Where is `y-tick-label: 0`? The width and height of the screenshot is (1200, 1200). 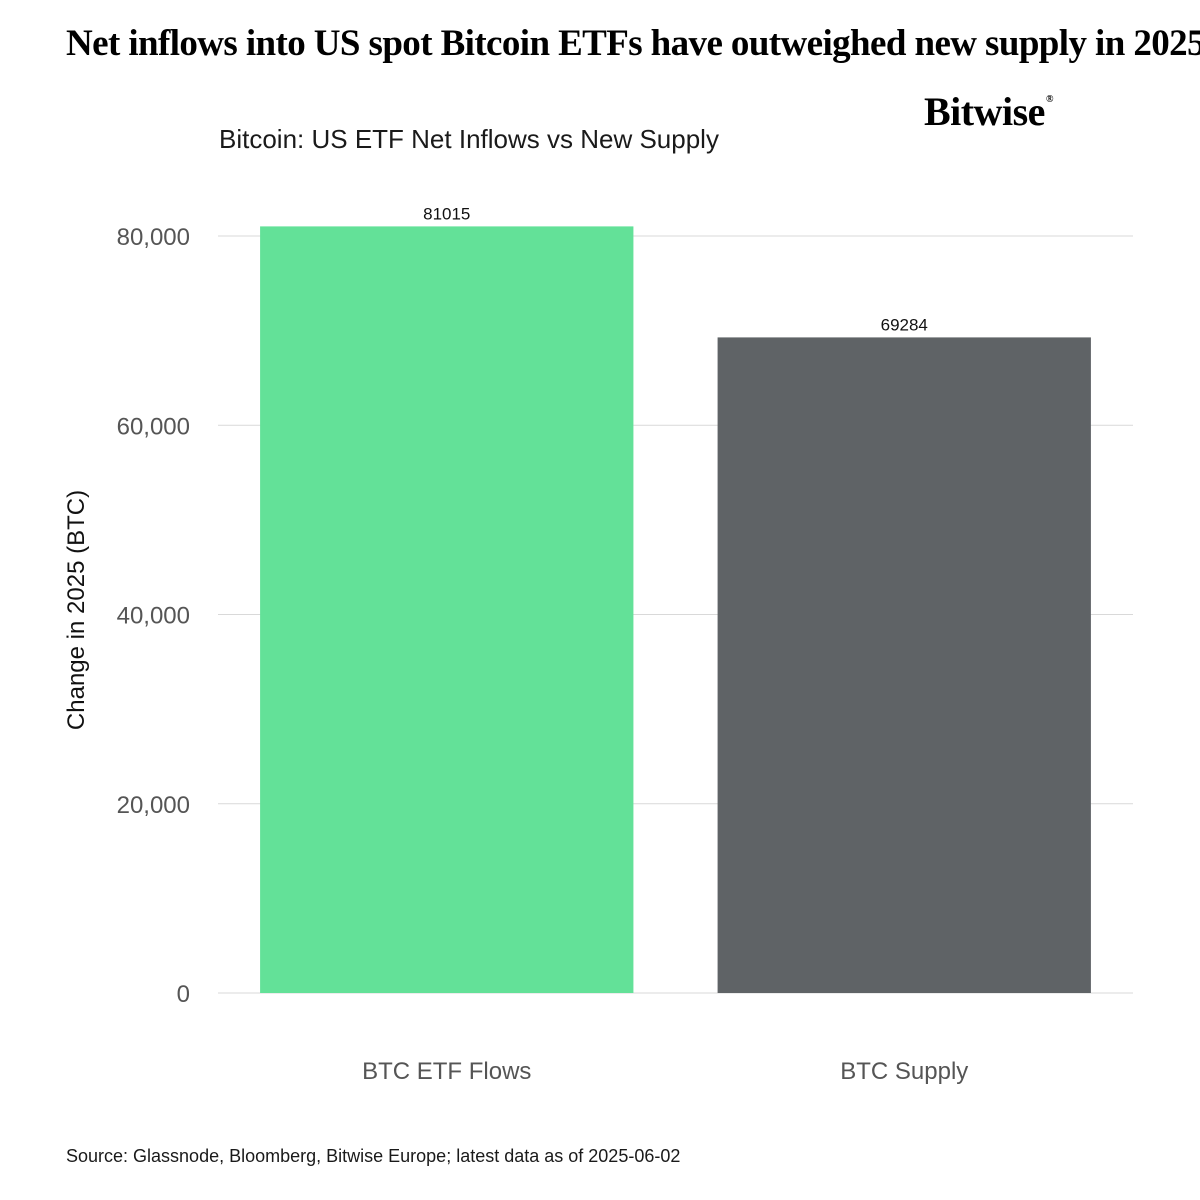 y-tick-label: 0 is located at coordinates (183, 994).